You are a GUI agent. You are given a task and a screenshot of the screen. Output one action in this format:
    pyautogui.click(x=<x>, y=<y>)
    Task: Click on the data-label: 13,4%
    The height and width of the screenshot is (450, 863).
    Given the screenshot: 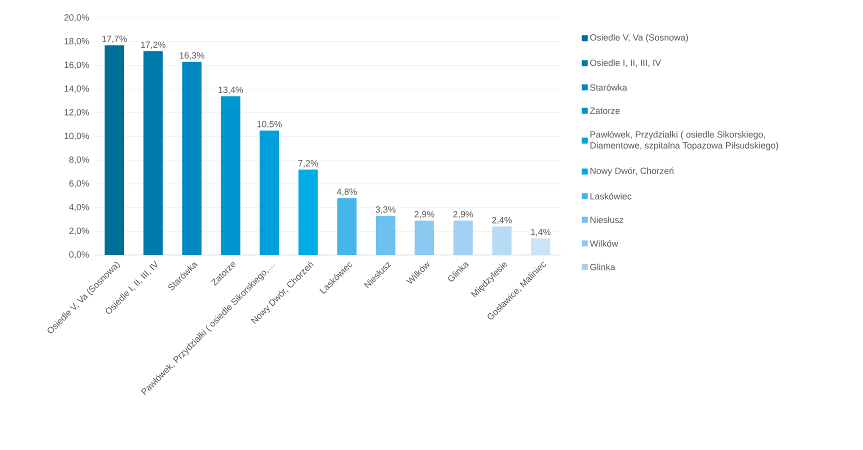 What is the action you would take?
    pyautogui.click(x=231, y=90)
    